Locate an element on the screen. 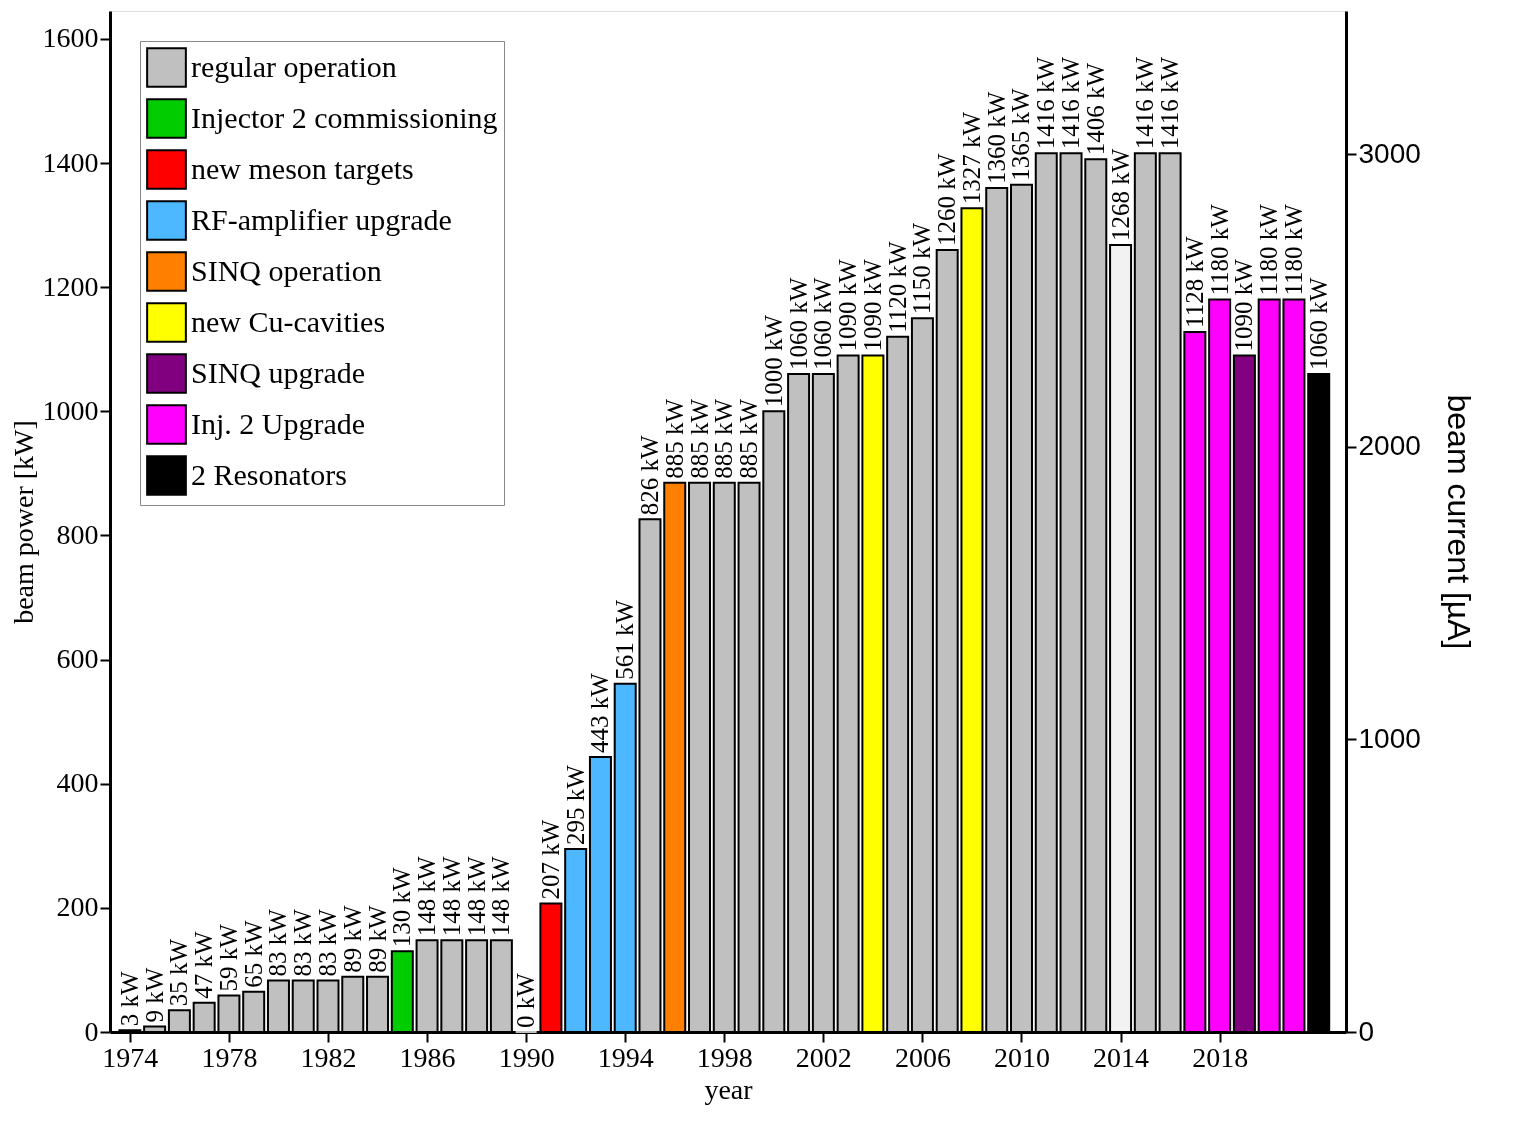 Image resolution: width=1535 pixels, height=1122 pixels. legend-label: new Cu-cavities is located at coordinates (288, 321).